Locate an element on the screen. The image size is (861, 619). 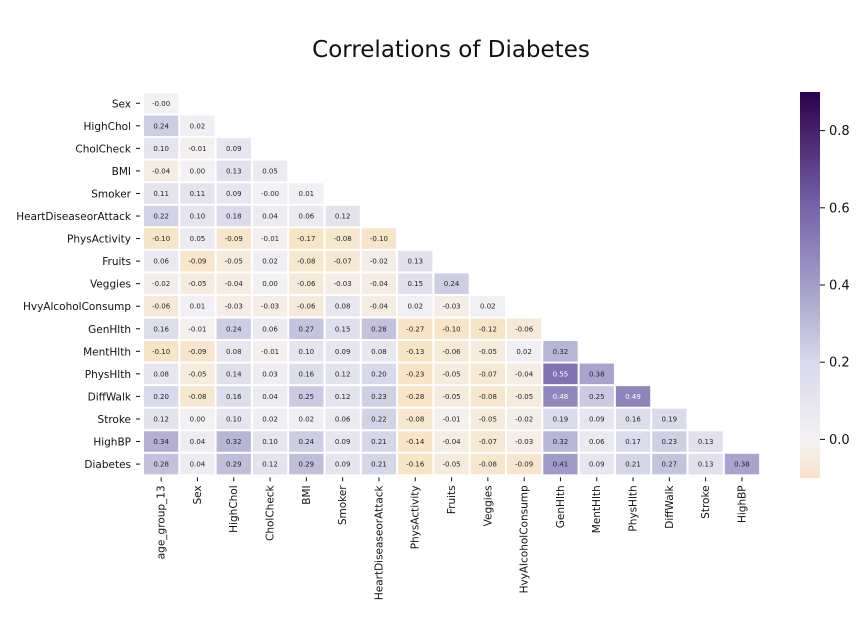
x-tick-label: age_group_13 is located at coordinates (162, 522).